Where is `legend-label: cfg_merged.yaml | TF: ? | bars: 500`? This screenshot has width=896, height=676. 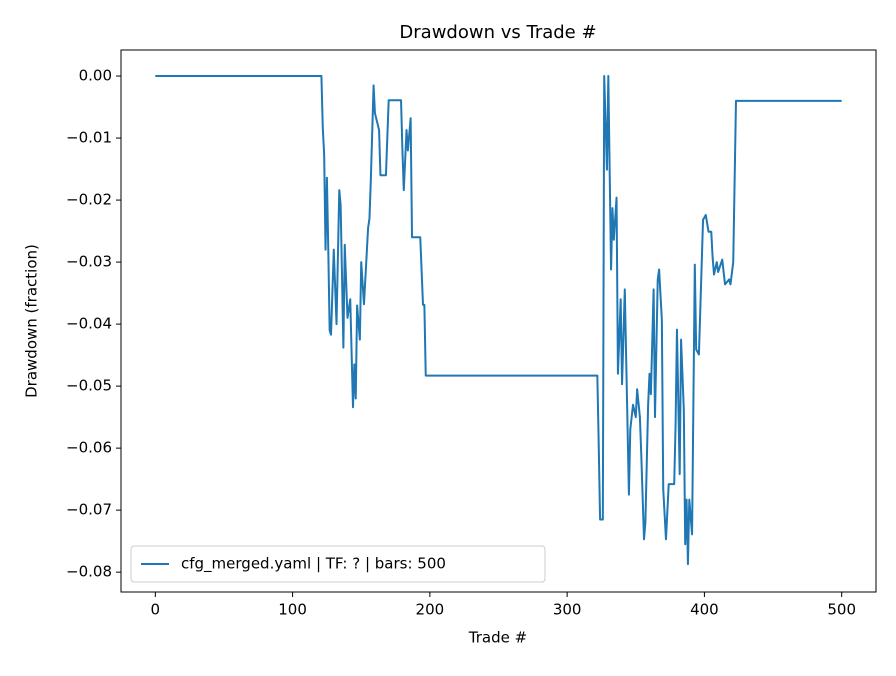
legend-label: cfg_merged.yaml | TF: ? | bars: 500 is located at coordinates (313, 564).